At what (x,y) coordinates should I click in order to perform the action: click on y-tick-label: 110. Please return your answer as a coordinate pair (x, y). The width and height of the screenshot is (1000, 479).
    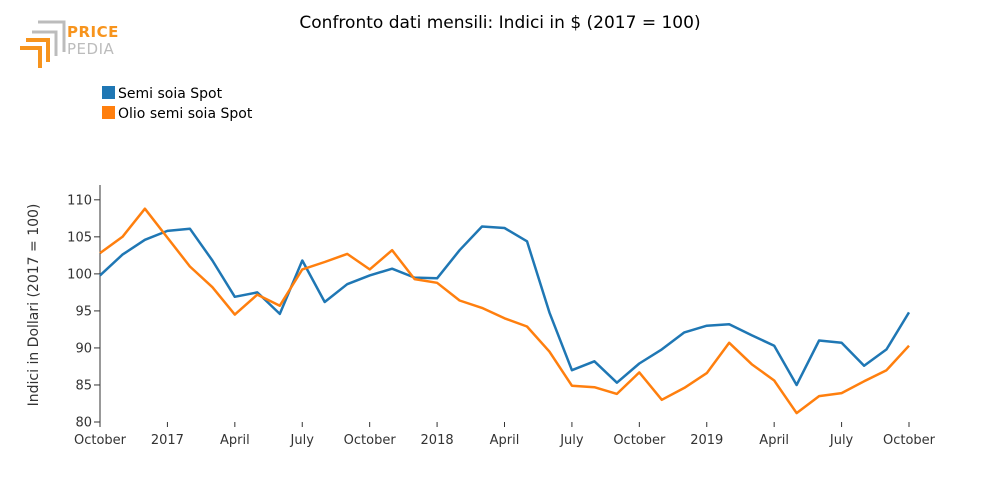
    Looking at the image, I should click on (79, 200).